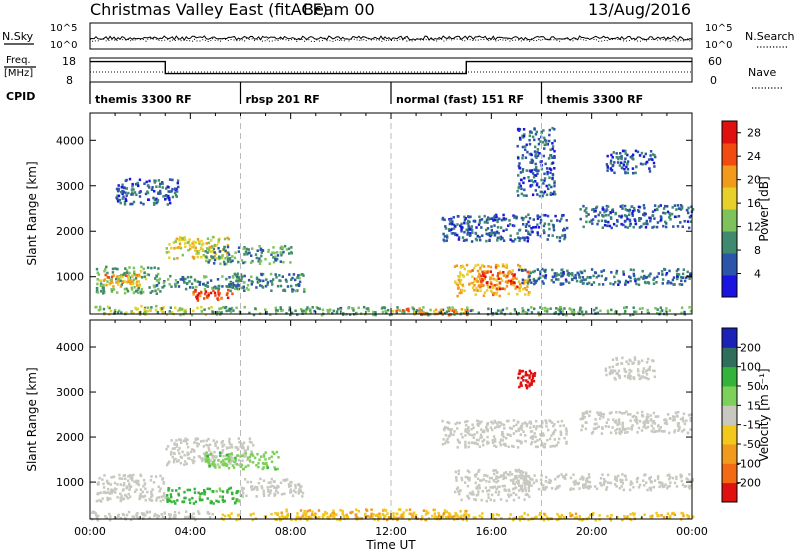  What do you see at coordinates (729, 242) in the screenshot?
I see `colorbar-swatch` at bounding box center [729, 242].